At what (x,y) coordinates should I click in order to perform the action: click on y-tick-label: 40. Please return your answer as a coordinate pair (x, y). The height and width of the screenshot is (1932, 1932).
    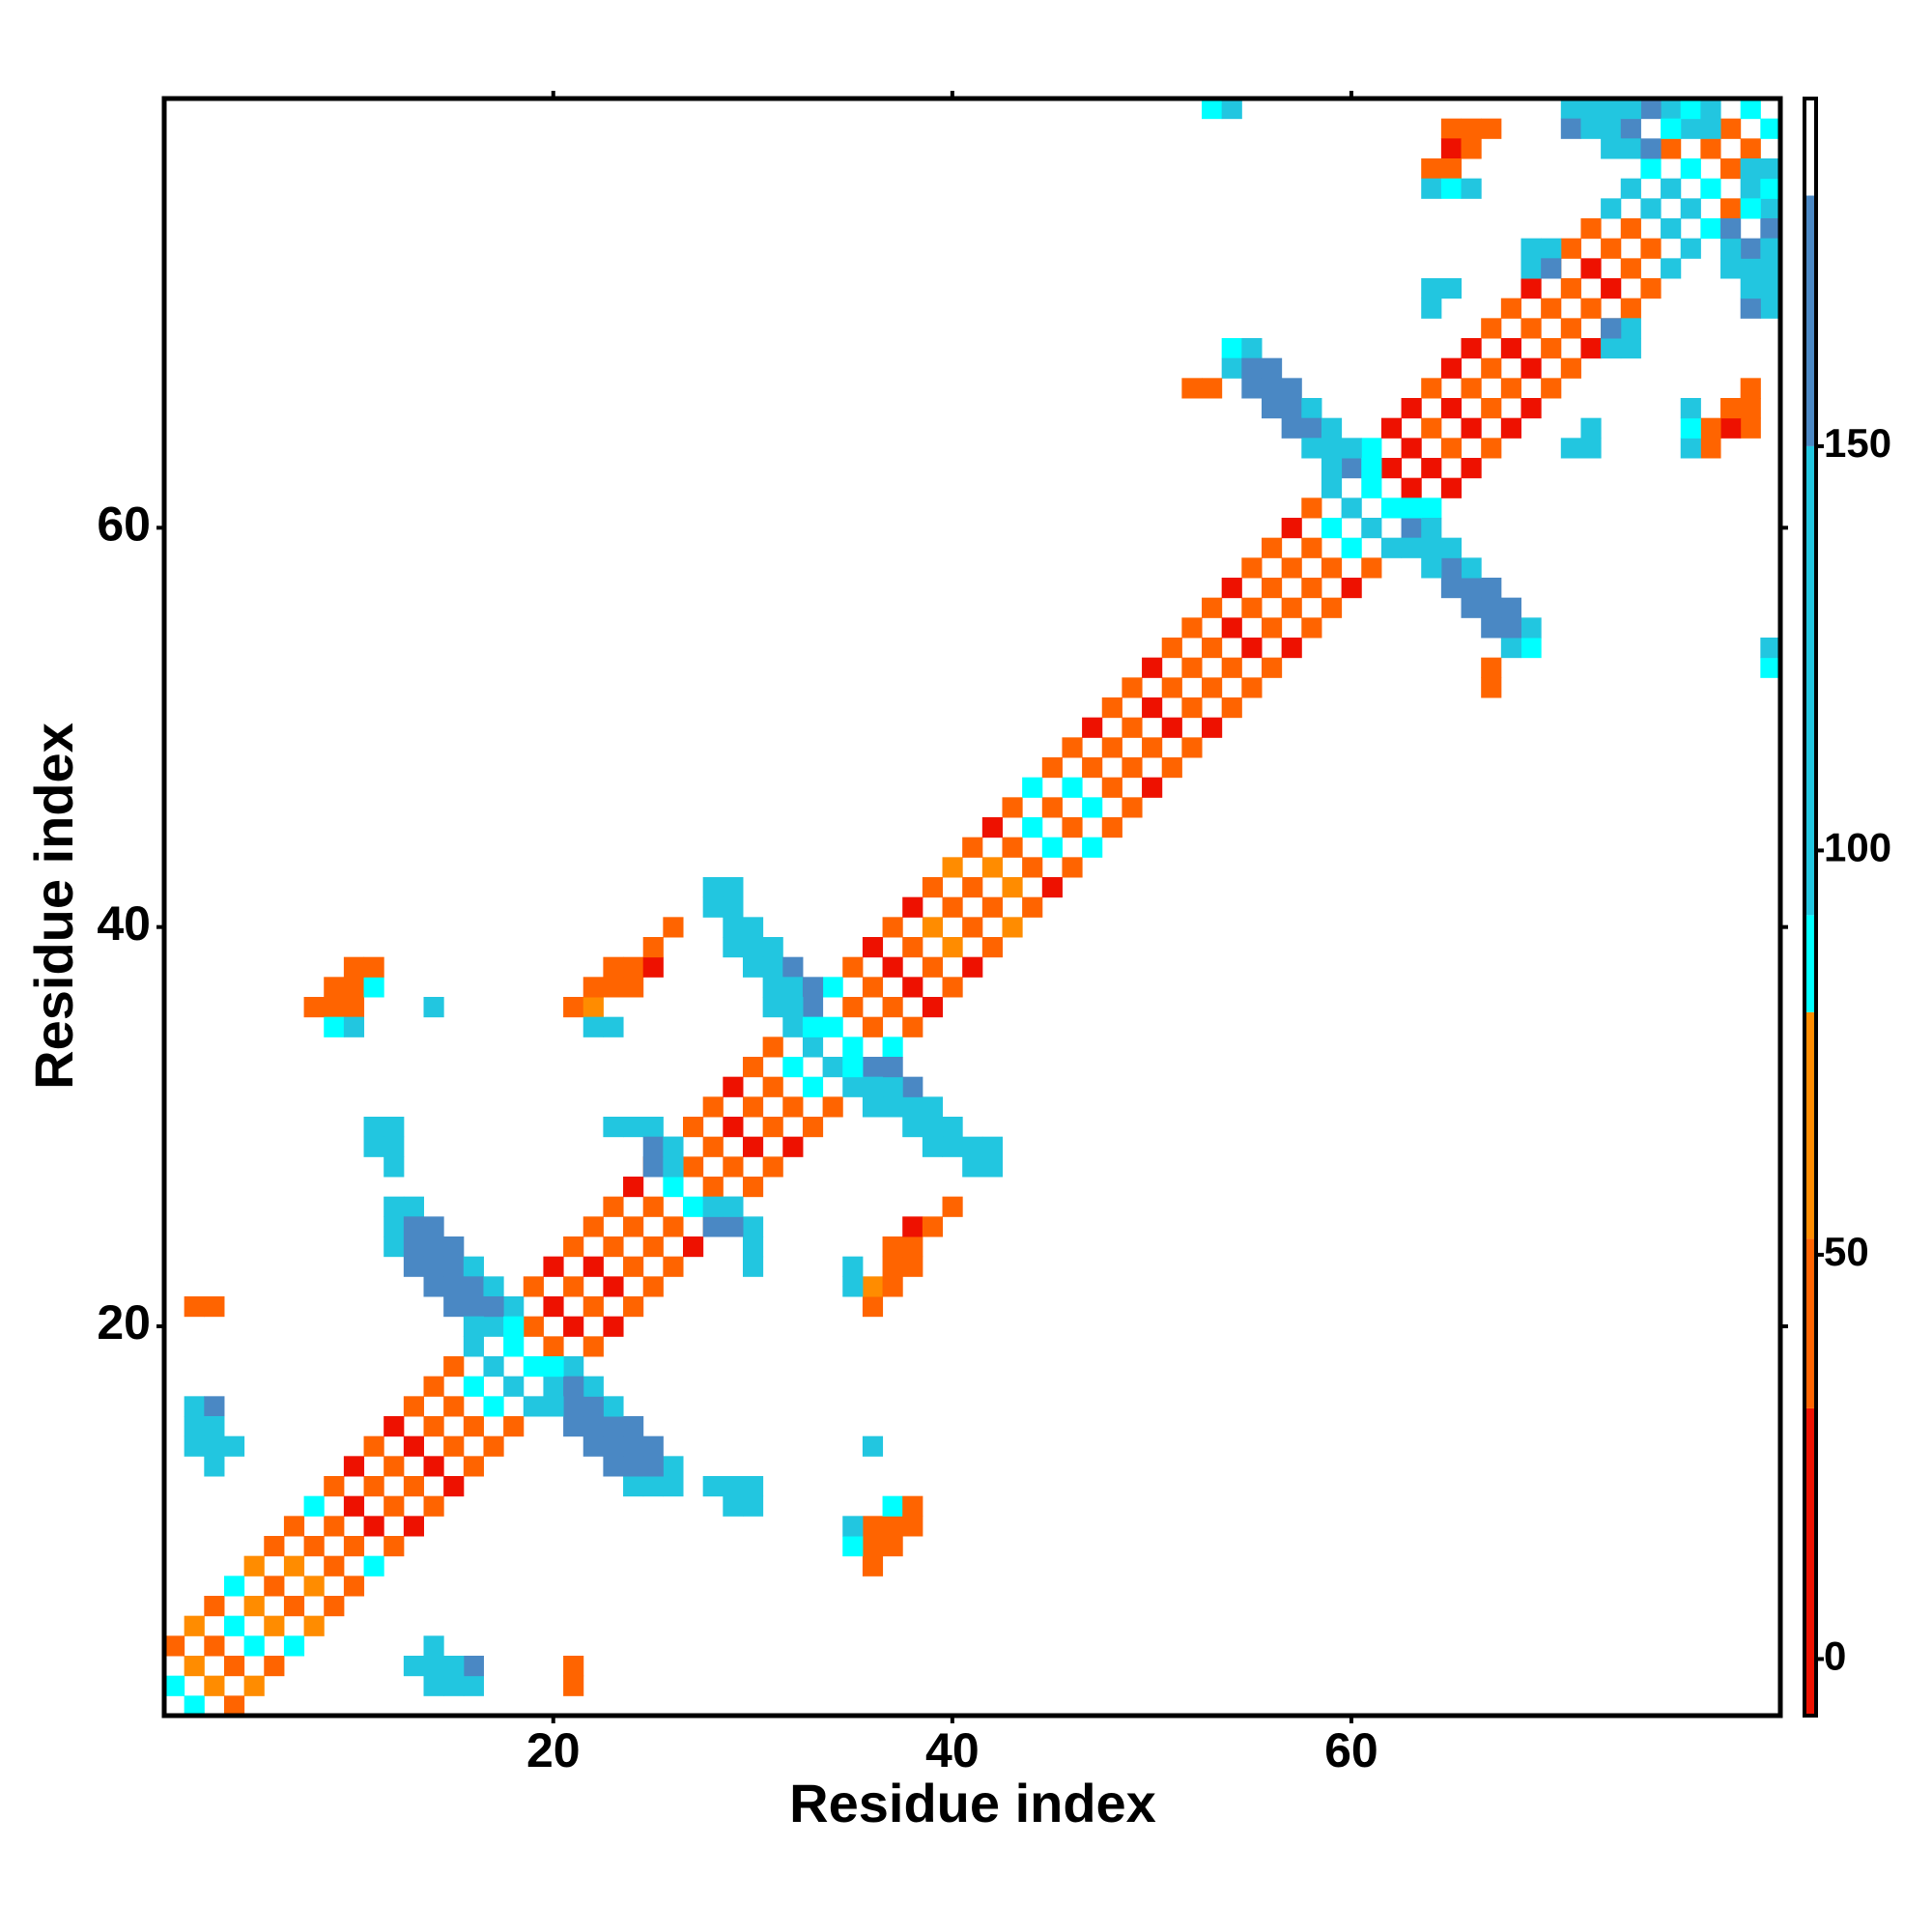
    Looking at the image, I should click on (124, 923).